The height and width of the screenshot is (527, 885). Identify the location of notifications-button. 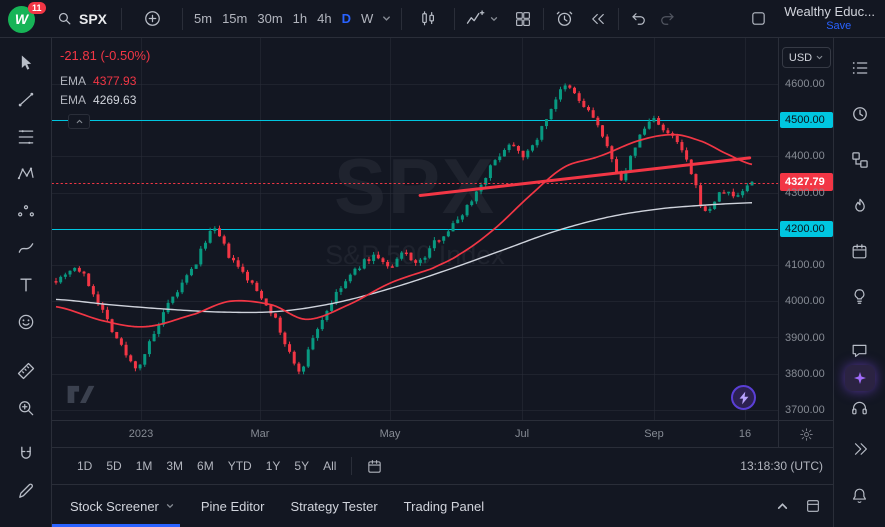
(860, 495).